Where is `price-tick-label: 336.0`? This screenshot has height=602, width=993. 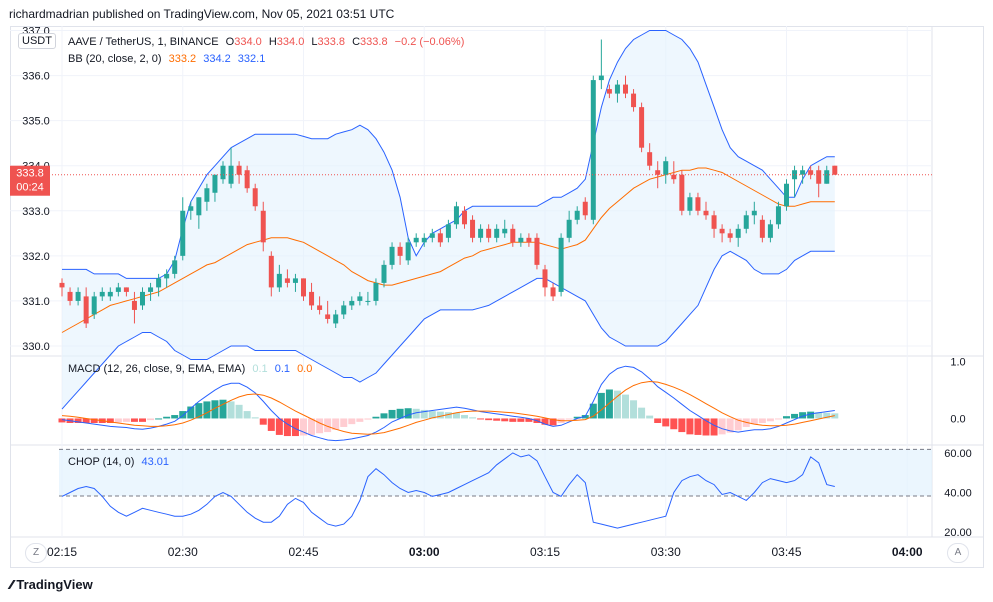 price-tick-label: 336.0 is located at coordinates (36, 77).